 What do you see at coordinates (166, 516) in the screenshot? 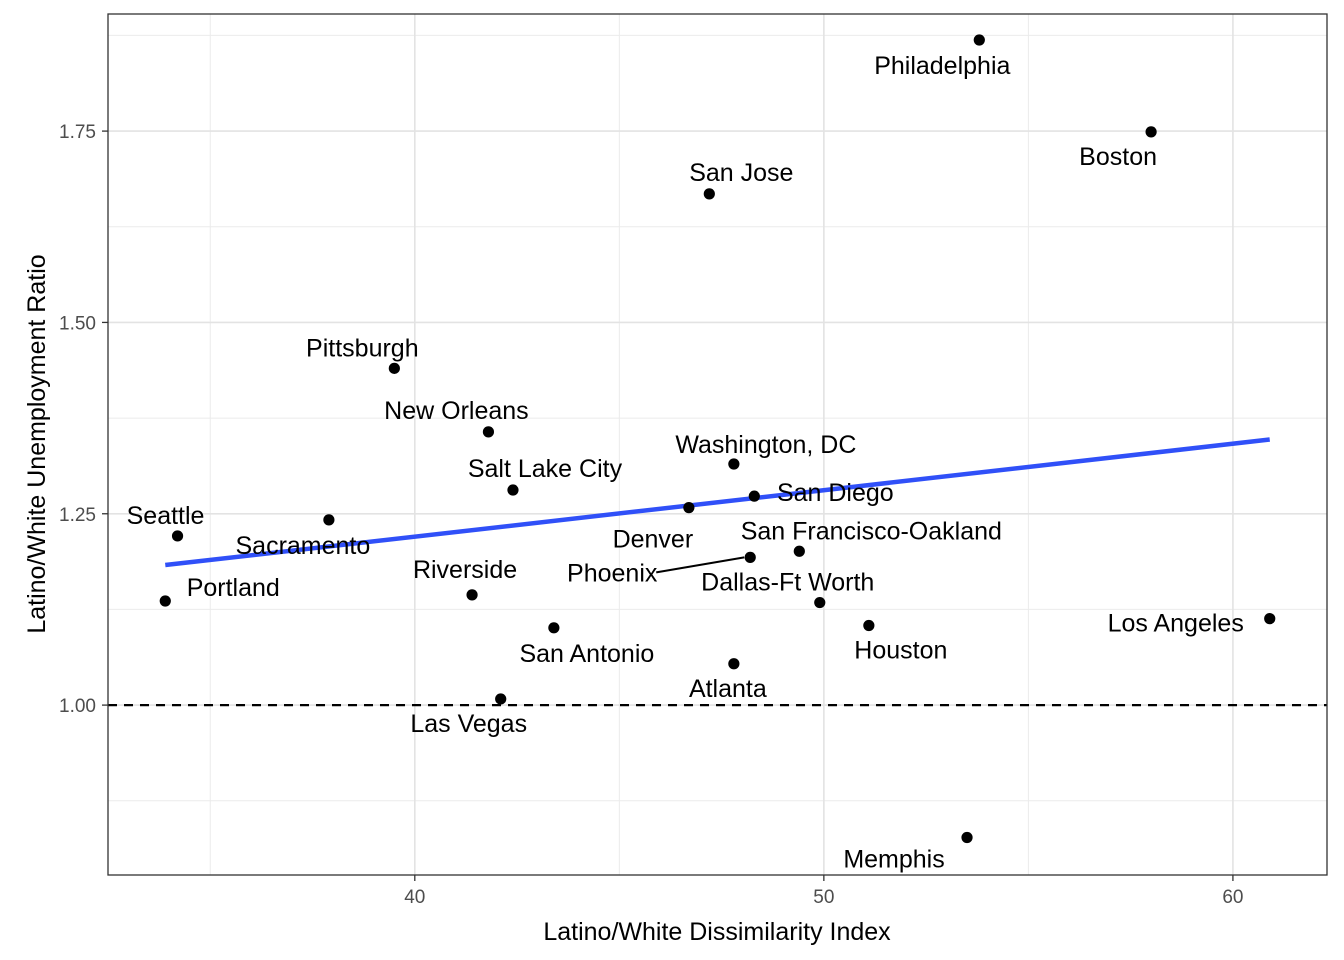
I see `label-seattle: Seattle` at bounding box center [166, 516].